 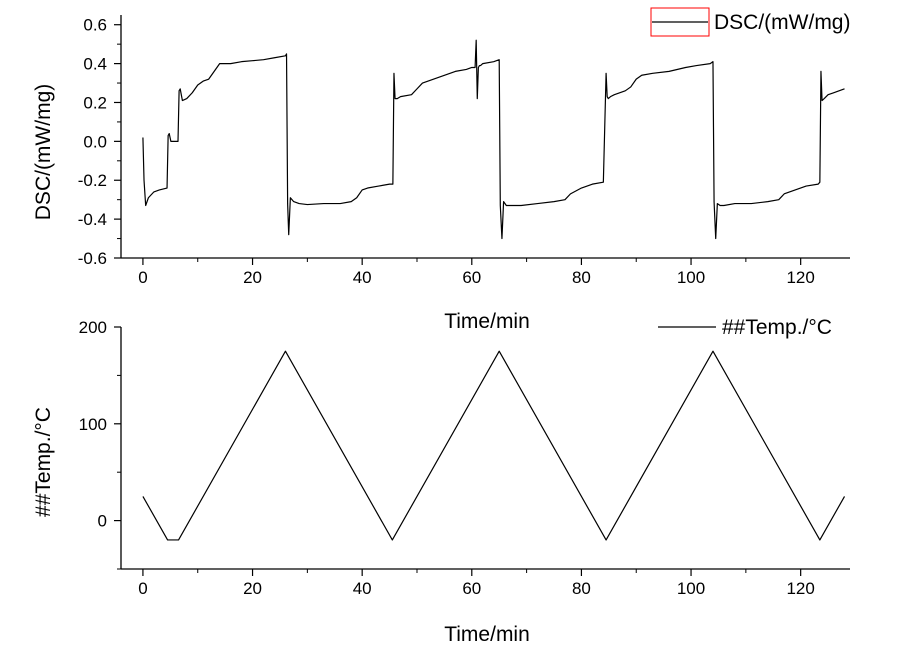 What do you see at coordinates (800, 588) in the screenshot?
I see `temperature-x-tick-label: 120` at bounding box center [800, 588].